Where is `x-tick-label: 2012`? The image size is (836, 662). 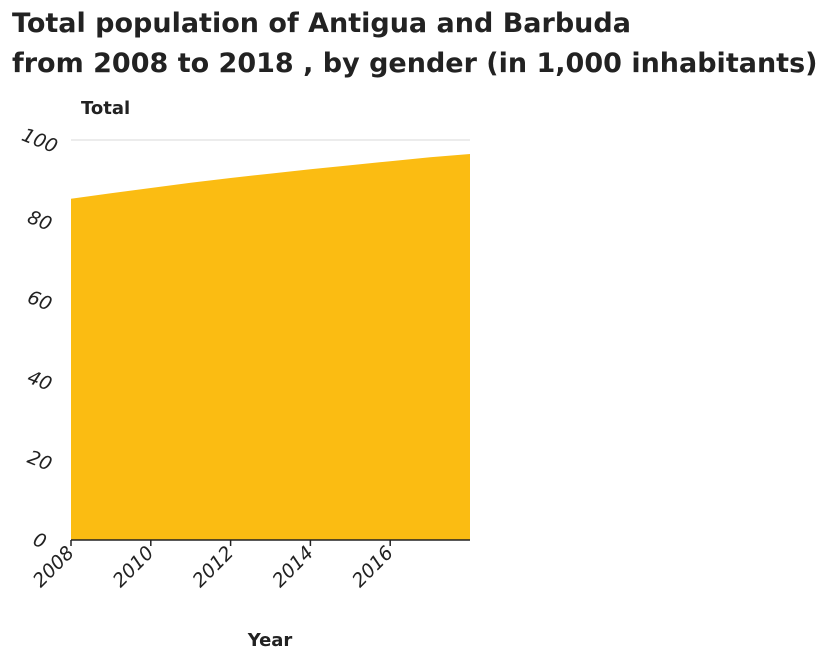 x-tick-label: 2012 is located at coordinates (213, 567).